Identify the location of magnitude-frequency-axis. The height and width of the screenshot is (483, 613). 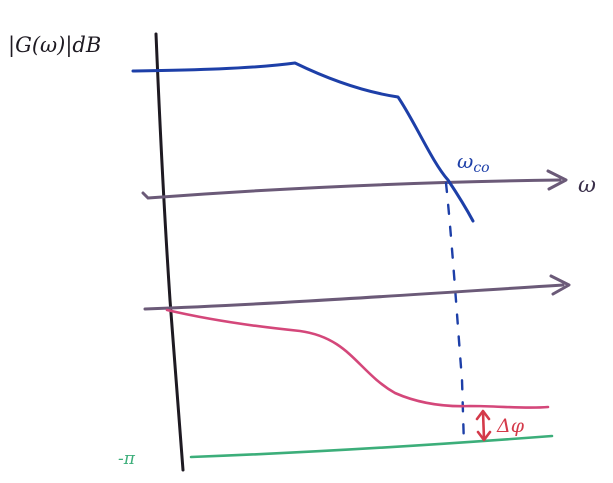
(351, 189).